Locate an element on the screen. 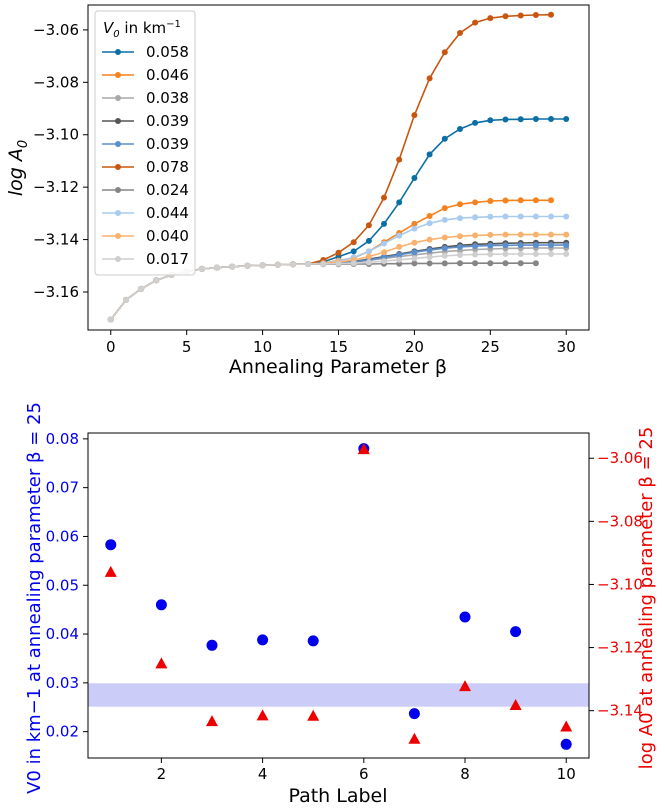  legend-entry: 0.058 is located at coordinates (145, 52).